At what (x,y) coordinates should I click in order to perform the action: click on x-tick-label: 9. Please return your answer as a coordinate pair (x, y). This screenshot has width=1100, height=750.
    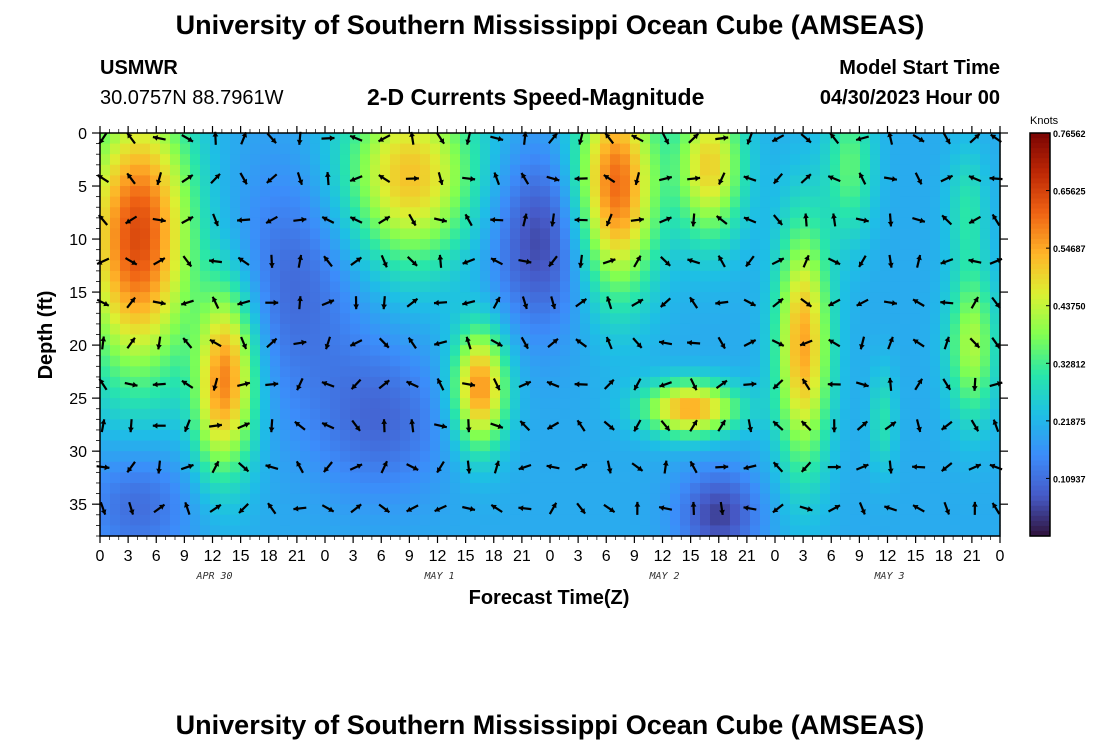
    Looking at the image, I should click on (634, 556).